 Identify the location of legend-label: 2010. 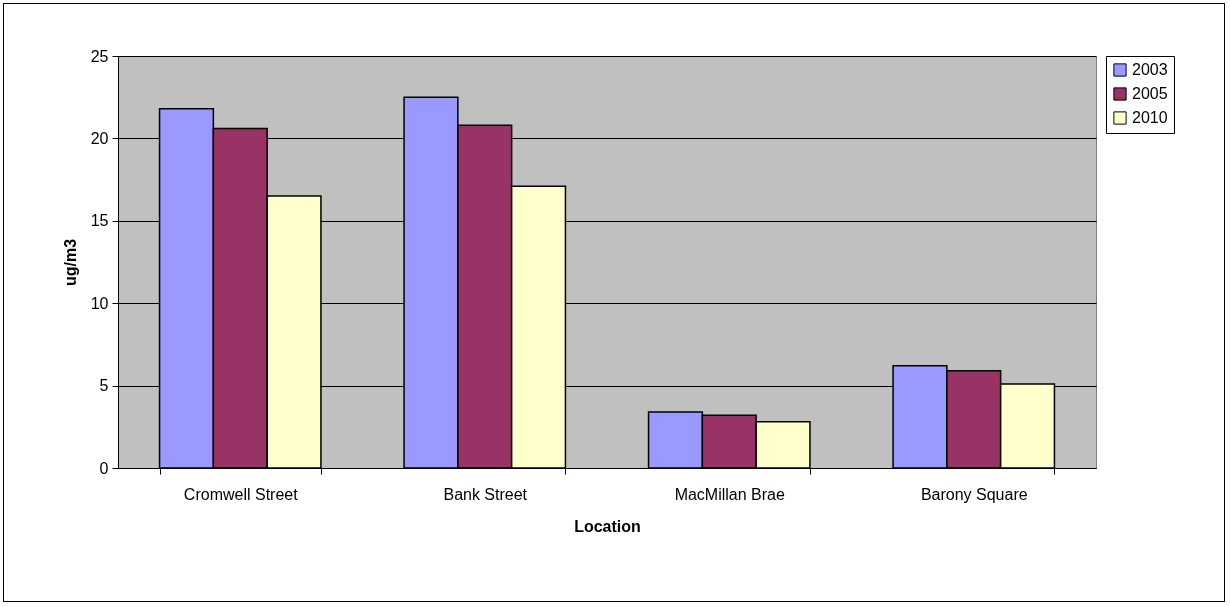
(1150, 117).